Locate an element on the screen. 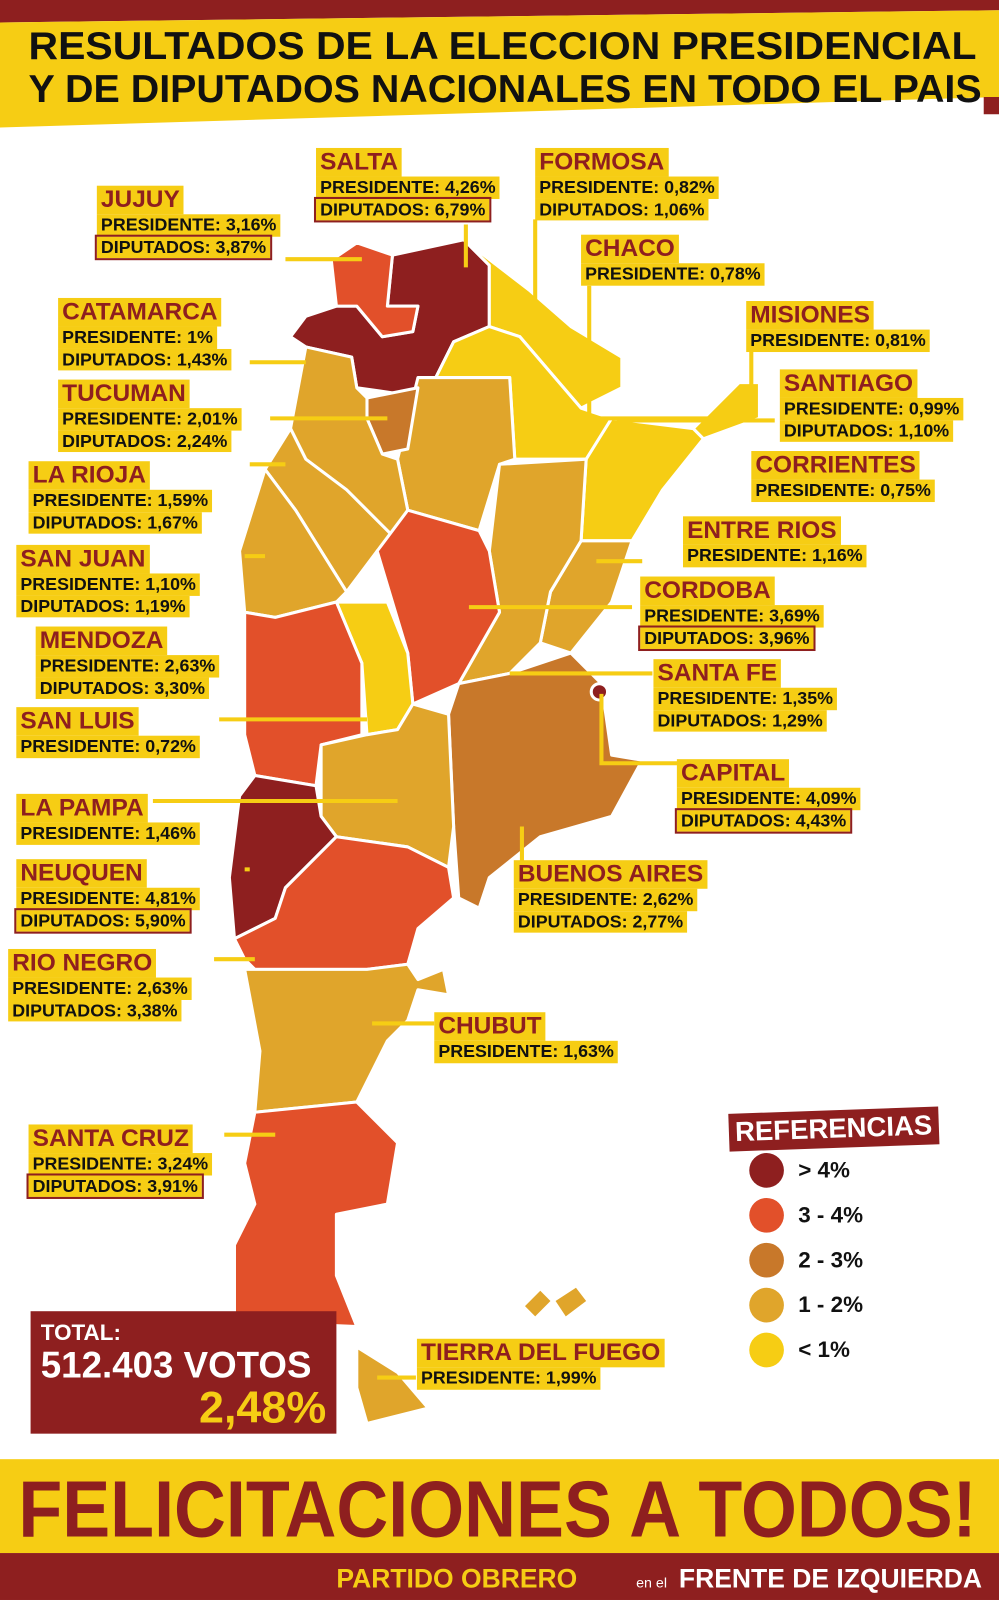 The height and width of the screenshot is (1600, 999). presidente-result: PRESIDENTE: 1,16% is located at coordinates (774, 555).